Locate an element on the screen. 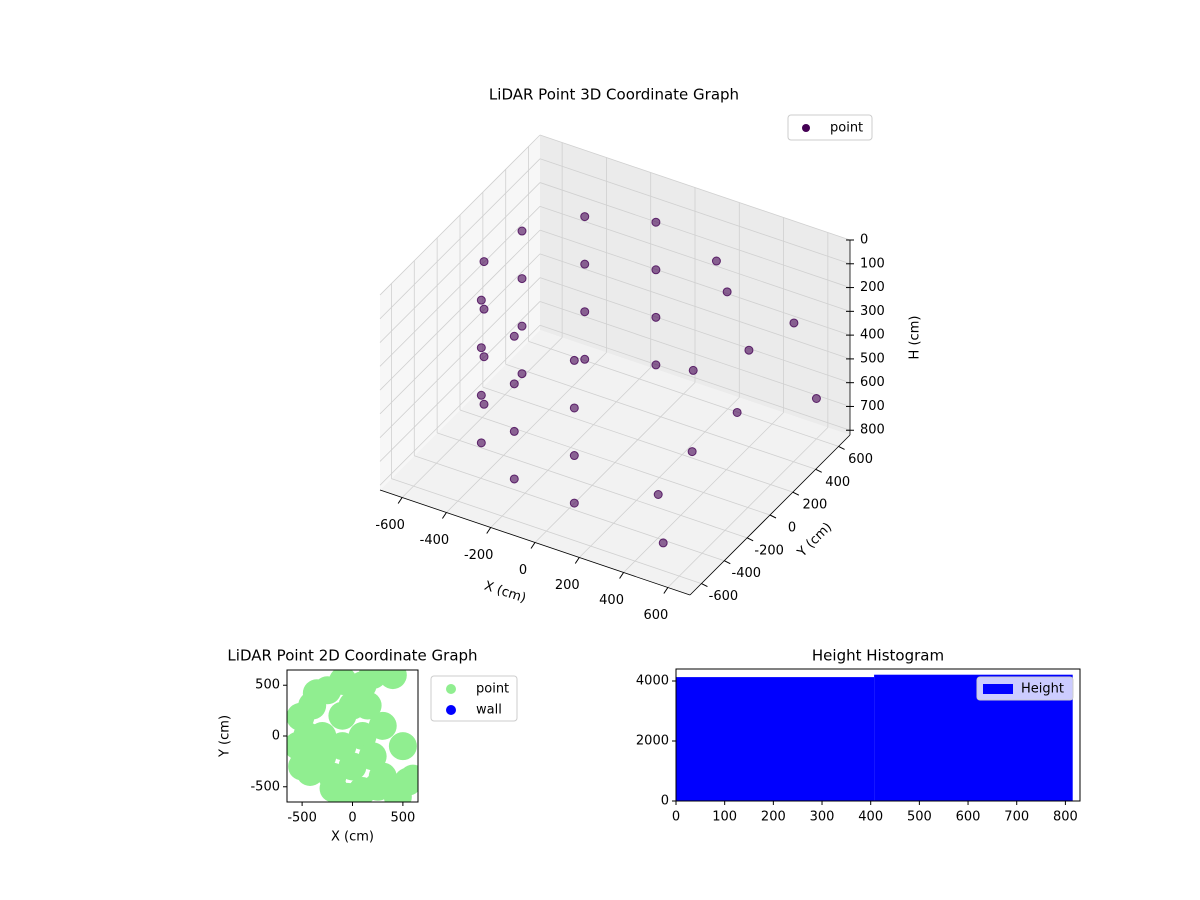 The width and height of the screenshot is (1200, 900). y-tick-label: -400 is located at coordinates (747, 573).